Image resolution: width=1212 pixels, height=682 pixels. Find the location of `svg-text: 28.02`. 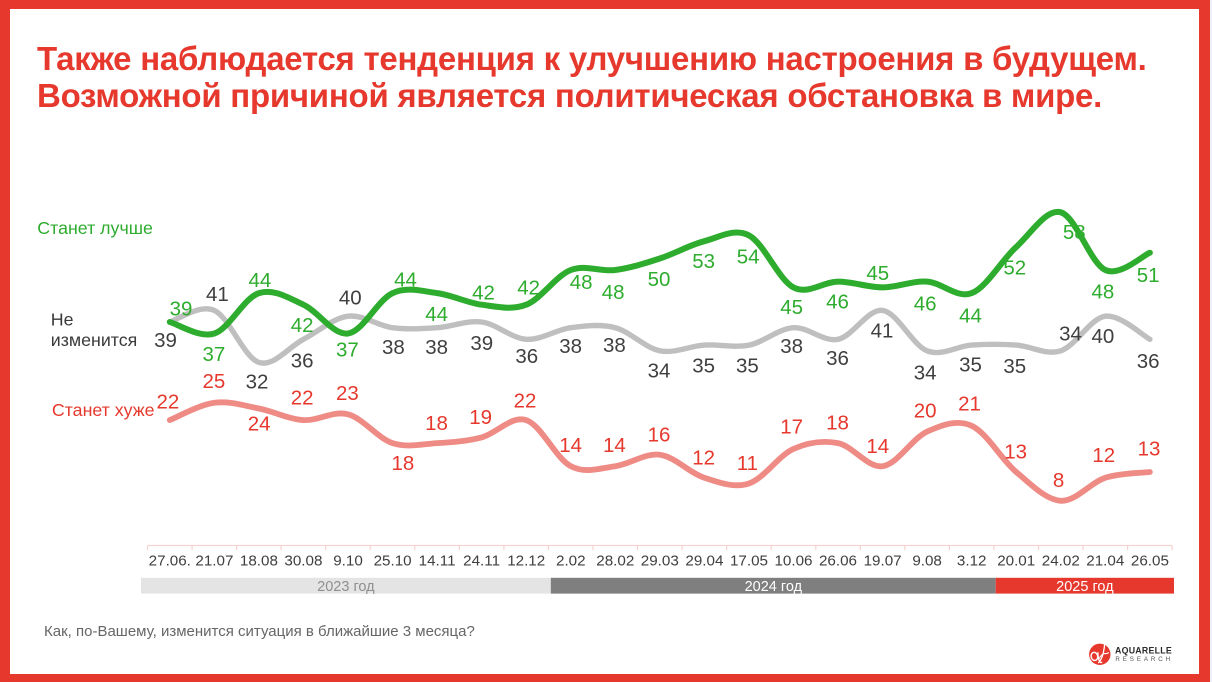

svg-text: 28.02 is located at coordinates (615, 561).